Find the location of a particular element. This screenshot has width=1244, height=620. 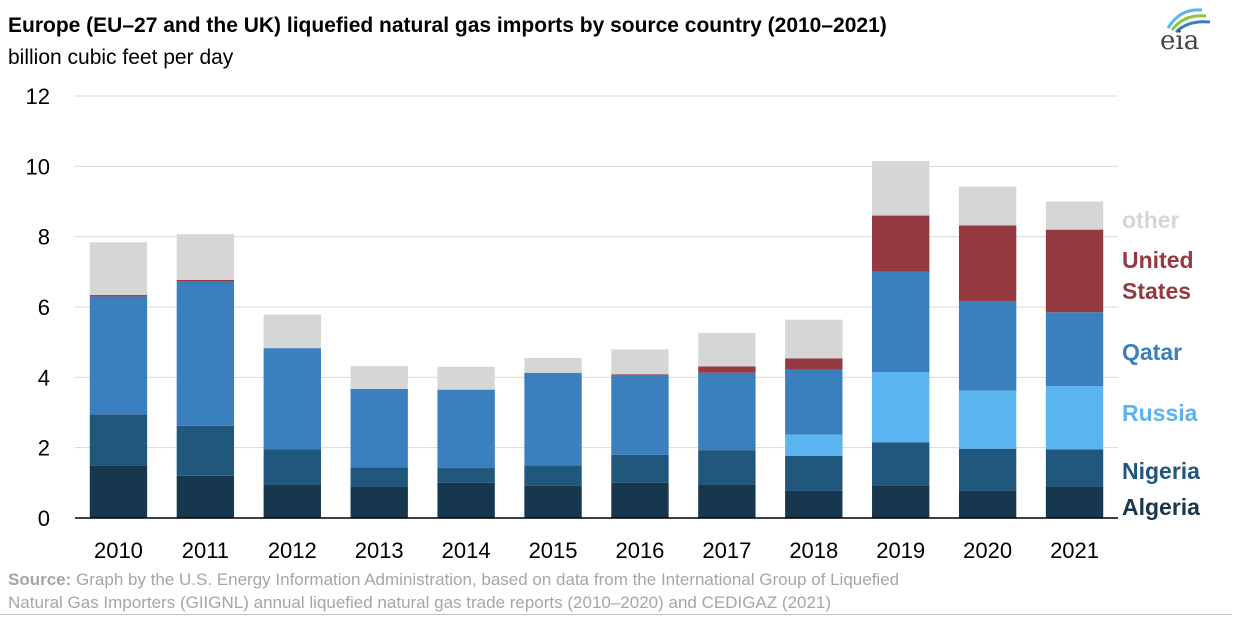

legend-label-other: other is located at coordinates (1151, 220).